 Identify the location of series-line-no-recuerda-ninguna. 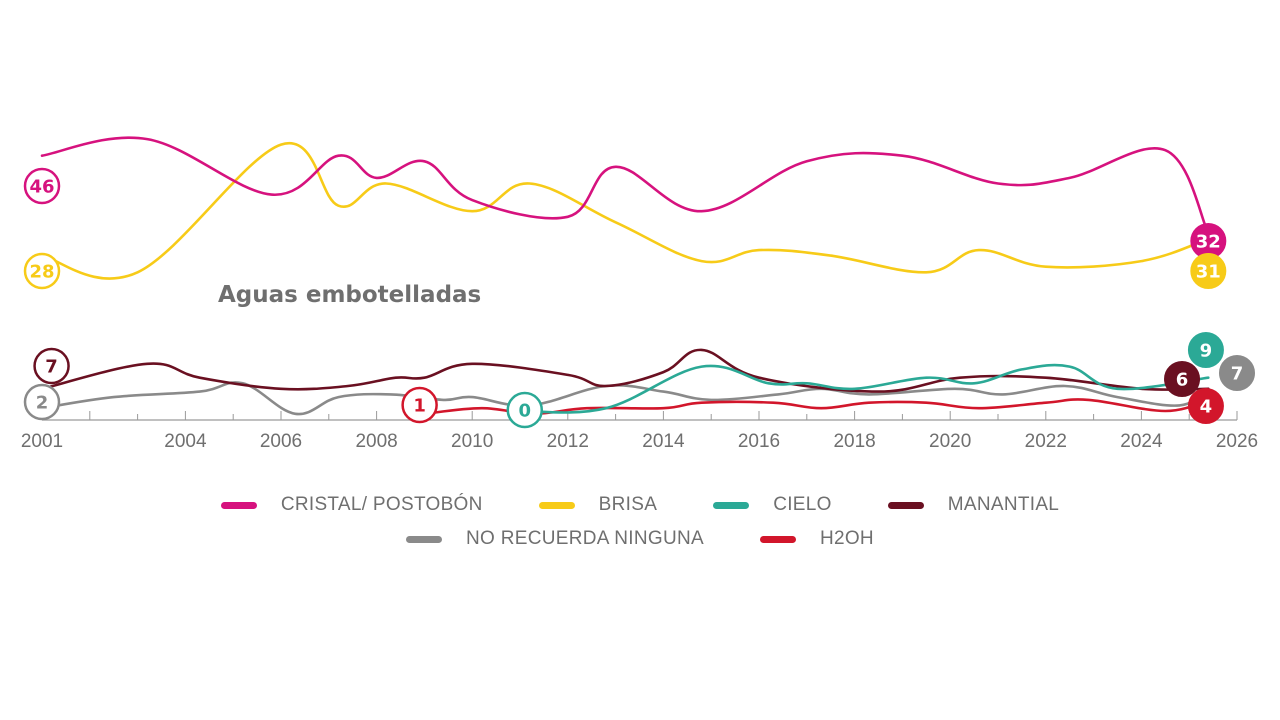
(625, 398).